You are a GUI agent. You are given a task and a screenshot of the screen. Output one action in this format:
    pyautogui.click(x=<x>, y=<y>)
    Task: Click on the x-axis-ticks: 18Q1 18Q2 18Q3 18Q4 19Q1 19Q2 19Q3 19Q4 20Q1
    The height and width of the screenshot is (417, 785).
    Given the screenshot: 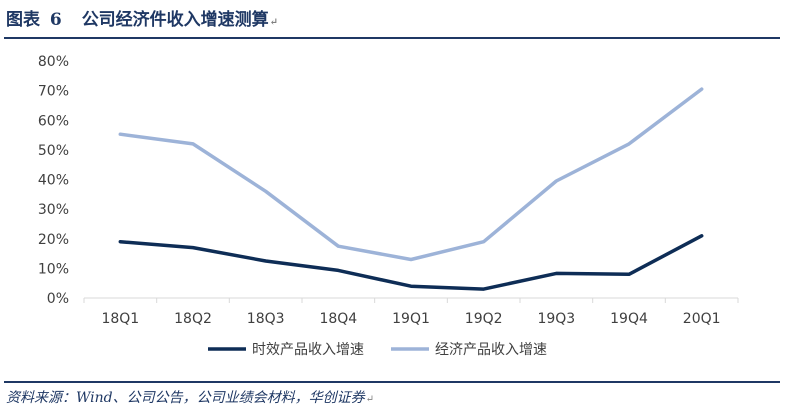 What is the action you would take?
    pyautogui.click(x=411, y=312)
    